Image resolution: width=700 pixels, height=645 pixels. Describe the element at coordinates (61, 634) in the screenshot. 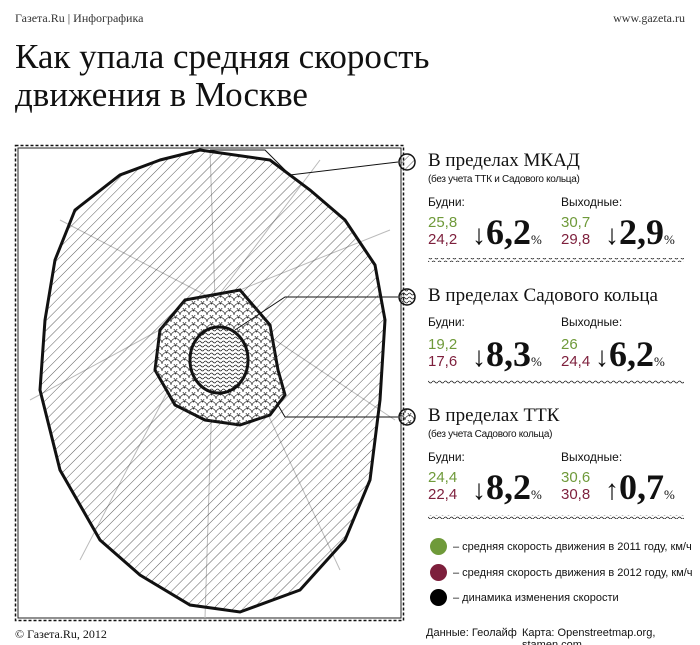

I see `copyright: © Газета.Ru, 2012` at that location.